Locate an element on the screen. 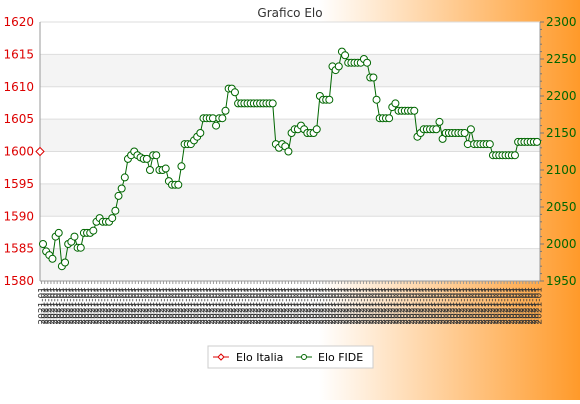 This screenshot has width=580, height=404. y-right-tick-label: 2000 is located at coordinates (561, 244).